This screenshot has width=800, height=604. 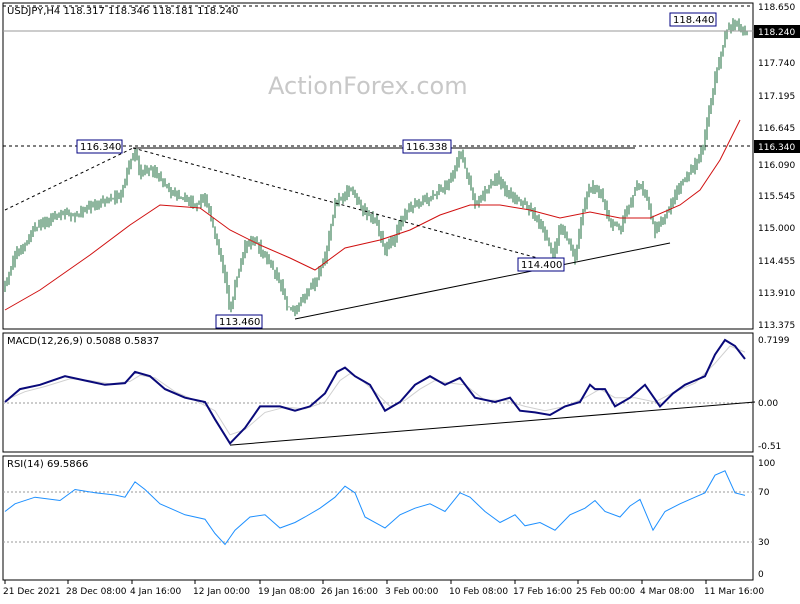 I want to click on falling-trendline, so click(x=339, y=204).